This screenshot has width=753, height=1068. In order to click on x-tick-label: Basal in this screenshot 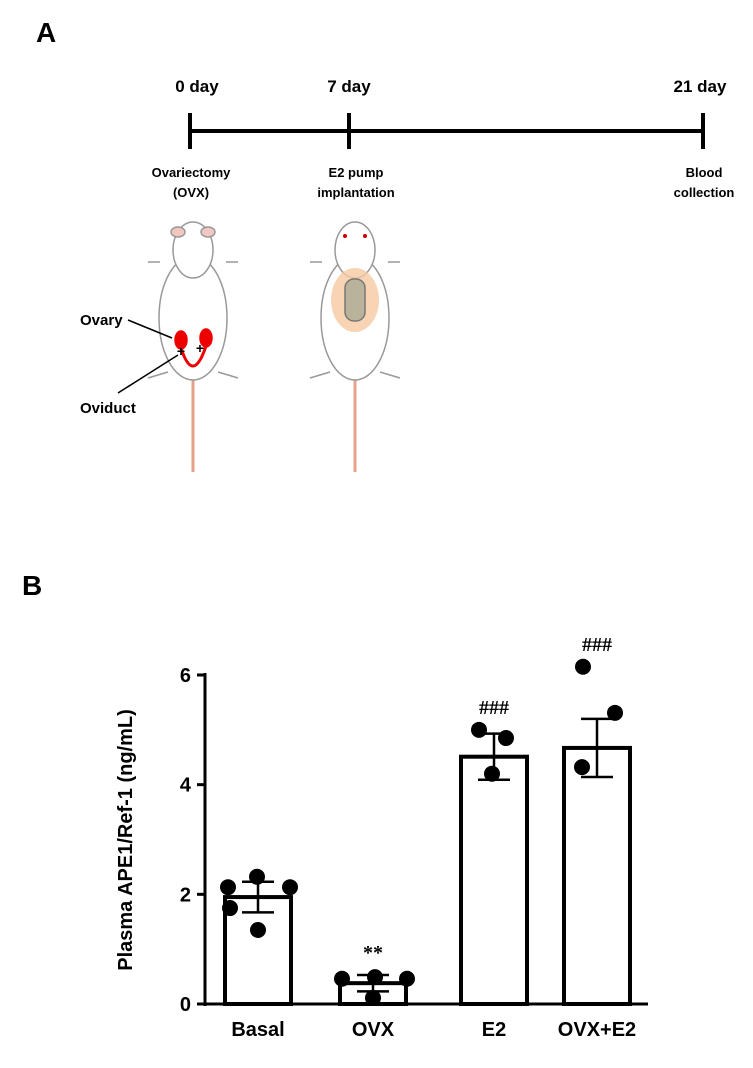, I will do `click(257, 1030)`.